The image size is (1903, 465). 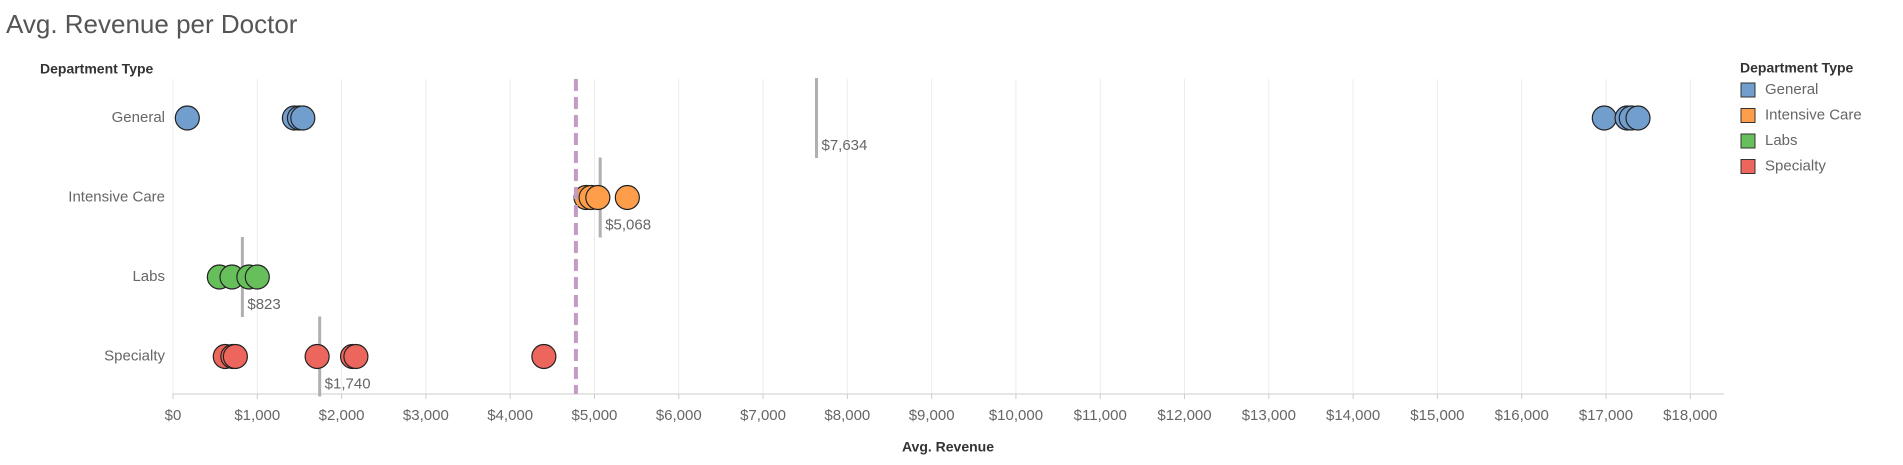 What do you see at coordinates (348, 383) in the screenshot?
I see `mean-label: $1,740` at bounding box center [348, 383].